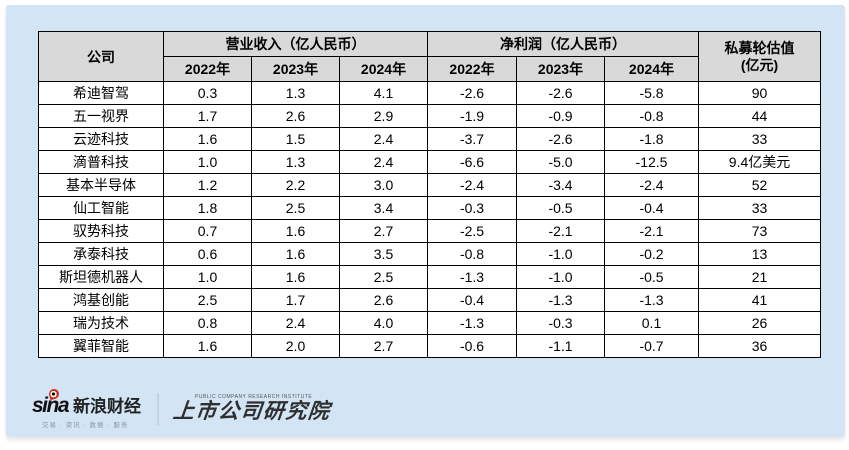 The height and width of the screenshot is (450, 849). I want to click on cell-valuation: 41, so click(760, 300).